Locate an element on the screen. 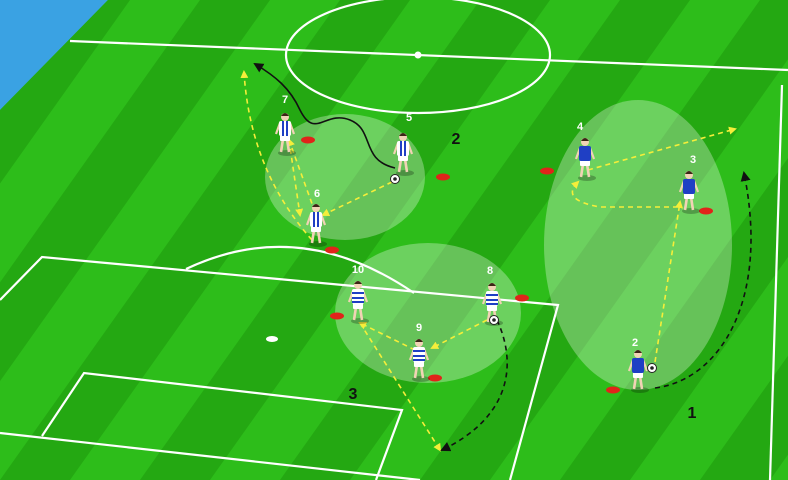  halfway-line is located at coordinates (428, 55).